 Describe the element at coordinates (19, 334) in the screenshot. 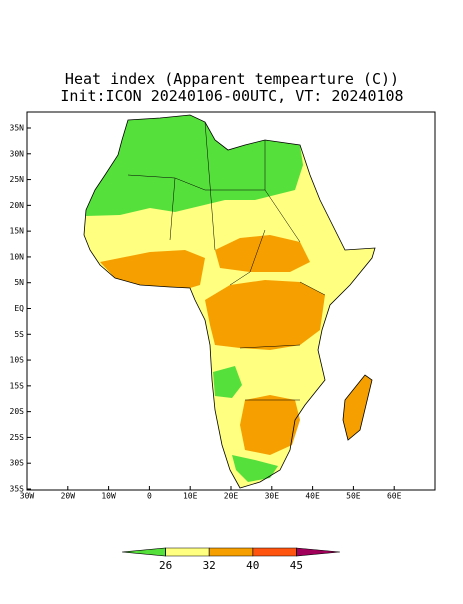

I see `lat-tick-label: 5S` at that location.